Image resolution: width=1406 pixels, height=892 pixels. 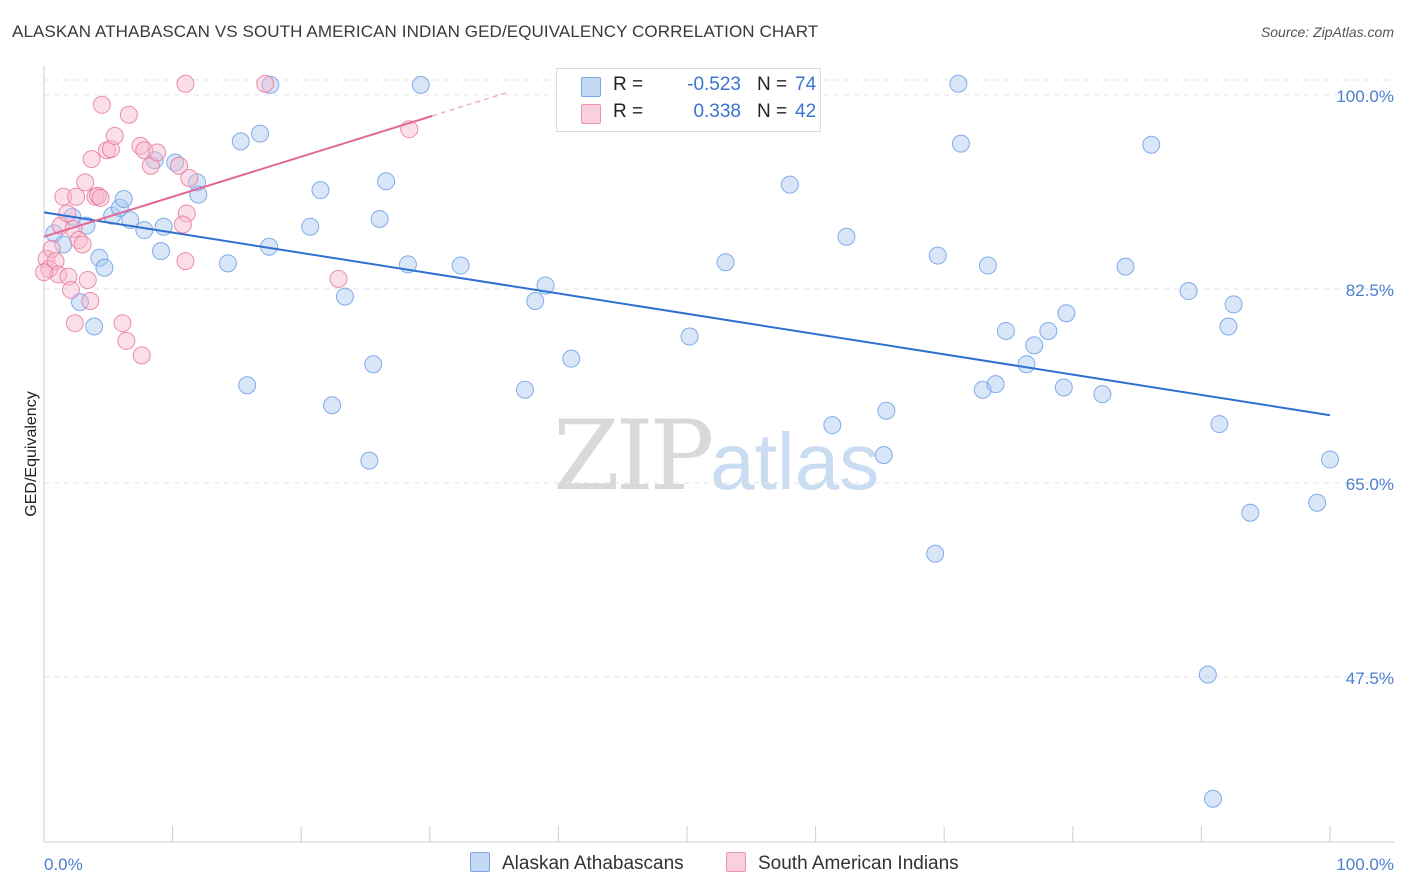 What do you see at coordinates (238, 176) in the screenshot?
I see `trend-line-south-american` at bounding box center [238, 176].